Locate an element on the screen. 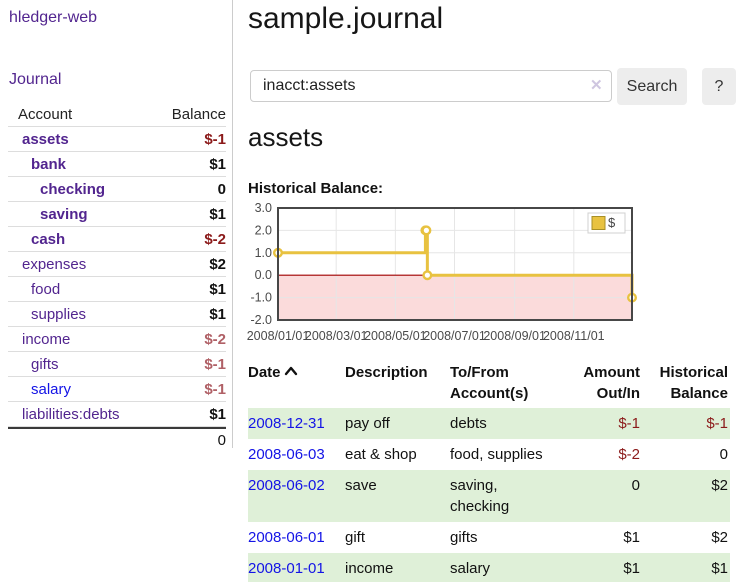 The height and width of the screenshot is (582, 742). account-row: income $-2 is located at coordinates (117, 339).